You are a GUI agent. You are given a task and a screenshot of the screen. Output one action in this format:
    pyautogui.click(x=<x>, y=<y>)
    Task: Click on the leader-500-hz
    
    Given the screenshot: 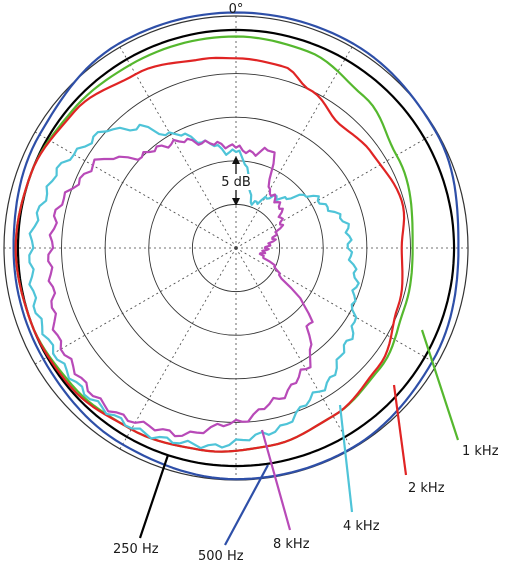 What is the action you would take?
    pyautogui.click(x=246, y=505)
    